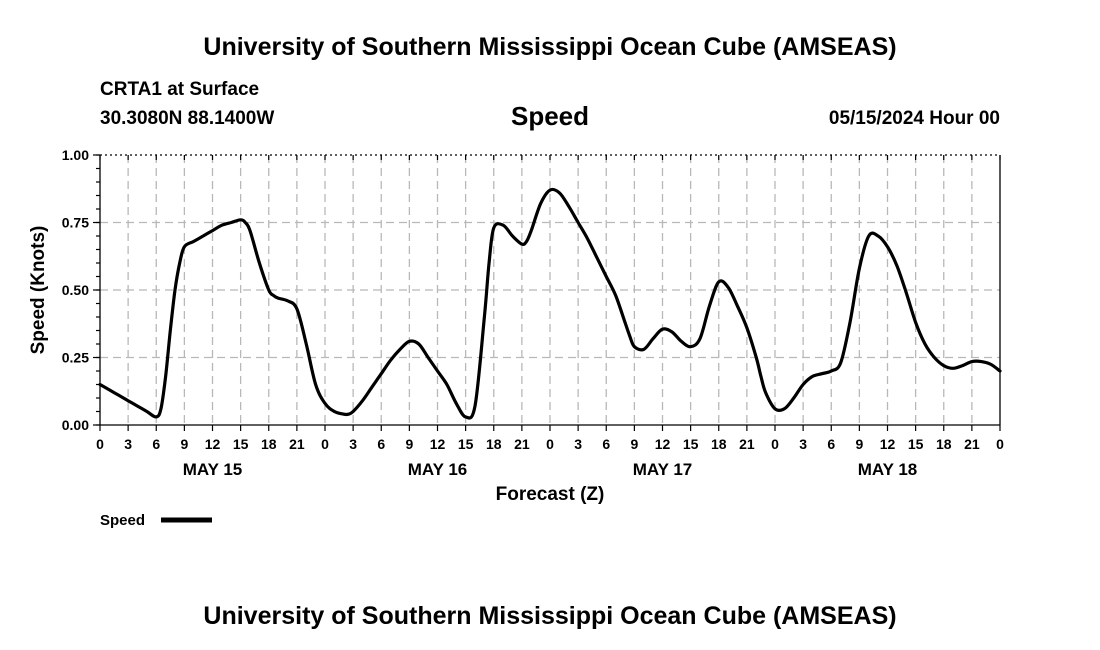  I want to click on day-label: MAY 18, so click(888, 469).